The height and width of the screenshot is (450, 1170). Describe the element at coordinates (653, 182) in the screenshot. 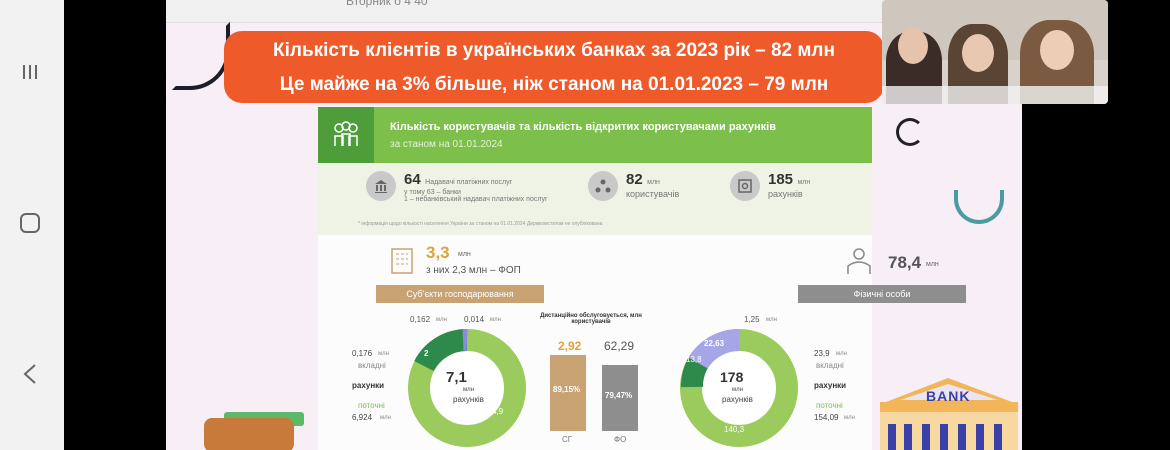

I see `users-unit: млн` at that location.